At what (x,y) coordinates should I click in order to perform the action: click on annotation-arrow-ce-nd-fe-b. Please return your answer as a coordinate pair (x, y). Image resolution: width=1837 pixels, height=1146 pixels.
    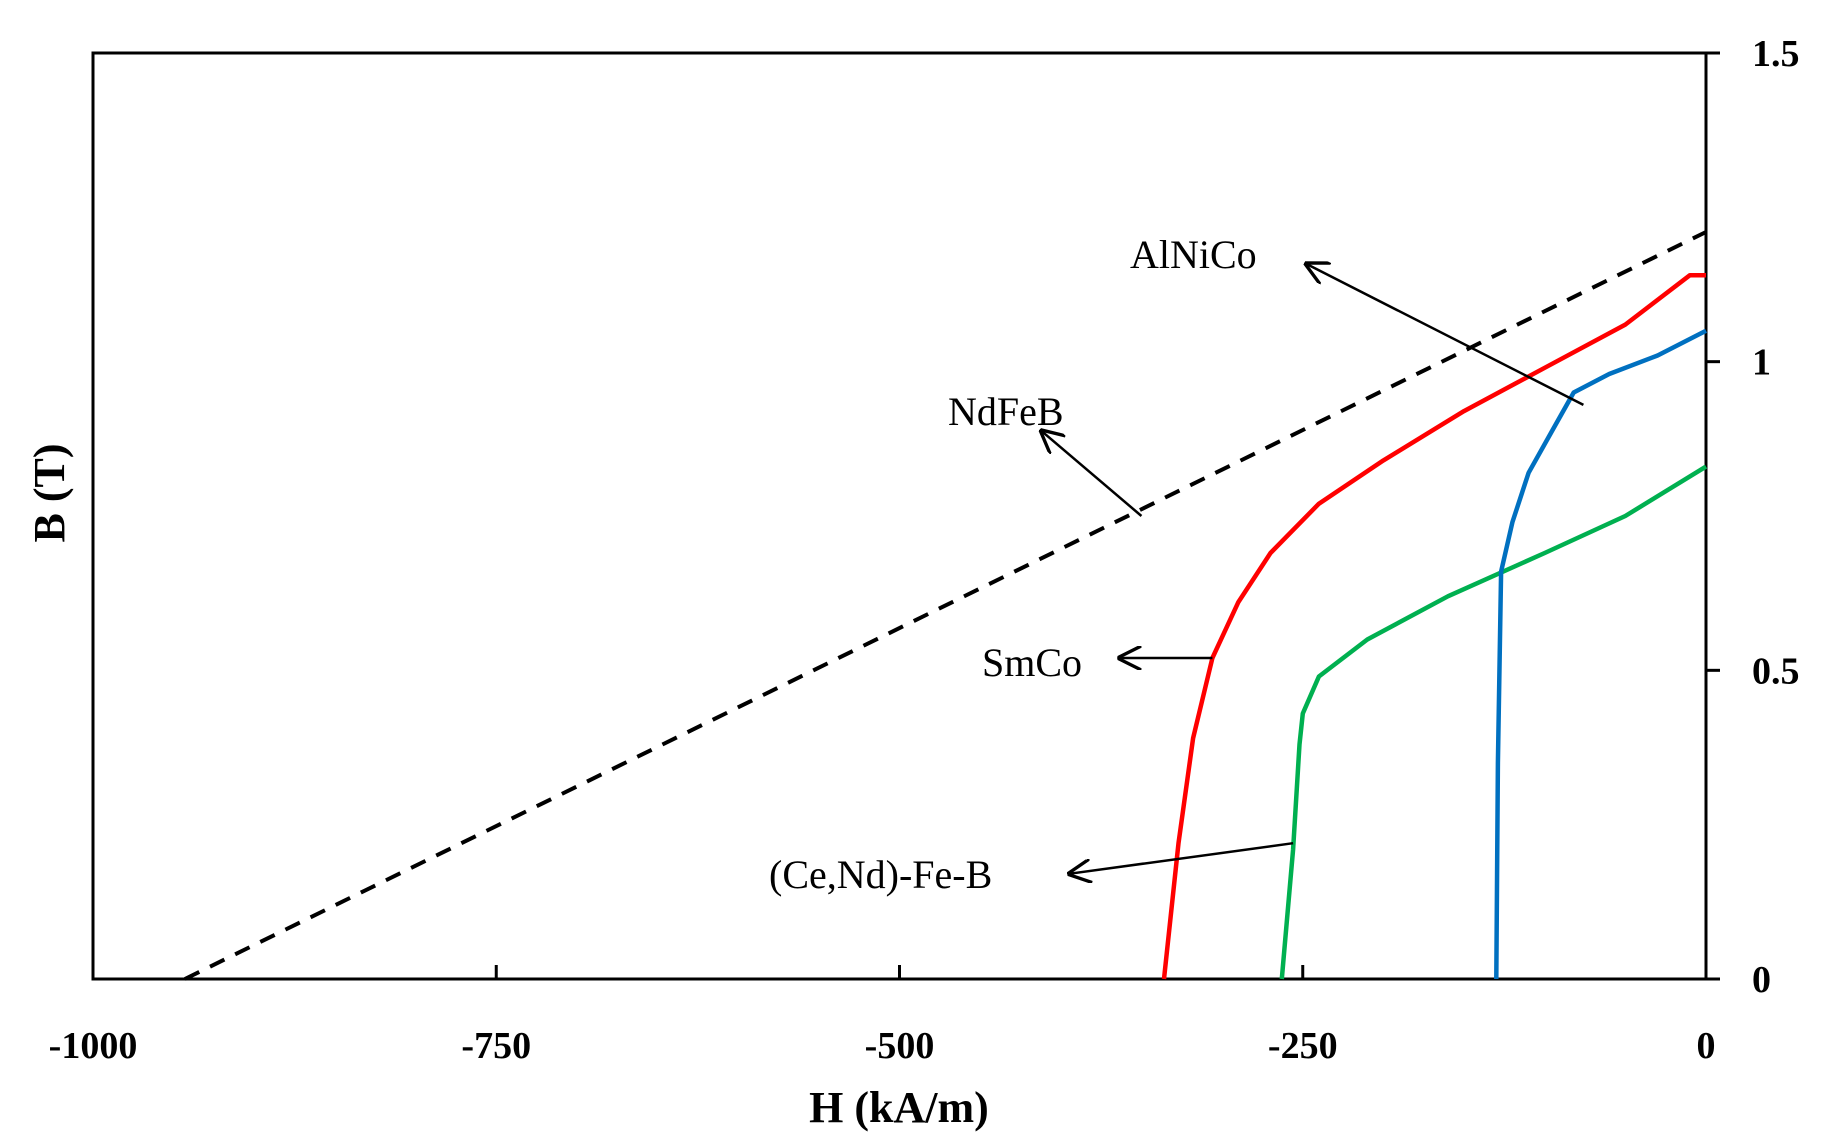
    Looking at the image, I should click on (1180, 857).